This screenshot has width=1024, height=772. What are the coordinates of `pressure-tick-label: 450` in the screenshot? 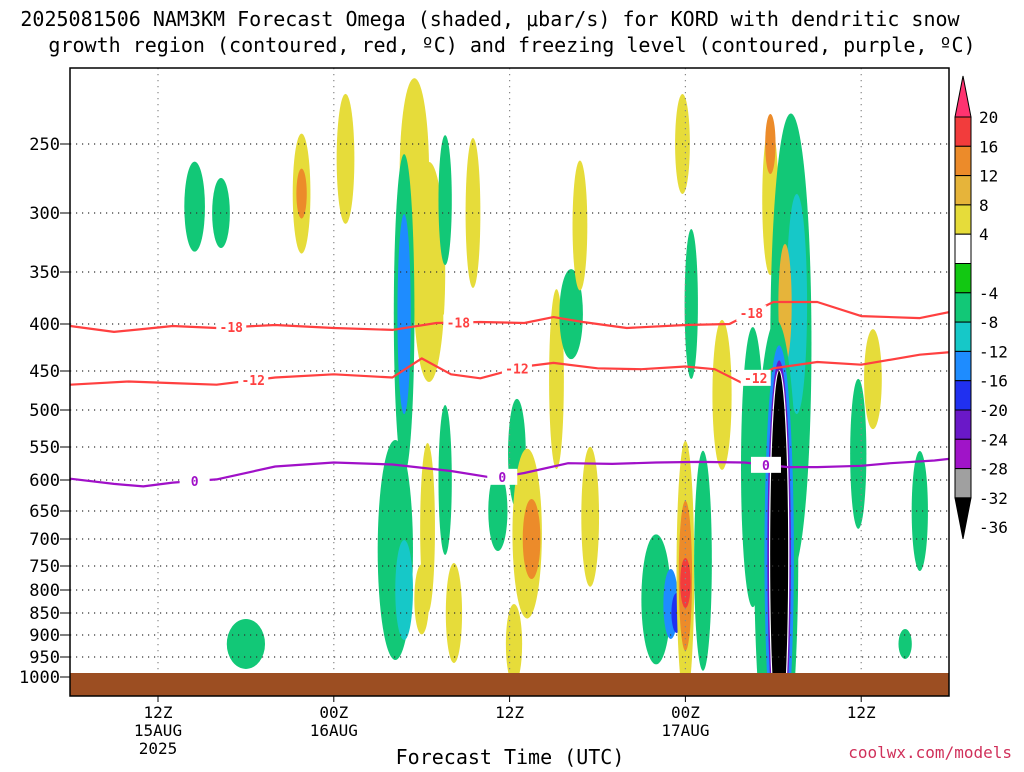 It's located at (44, 372).